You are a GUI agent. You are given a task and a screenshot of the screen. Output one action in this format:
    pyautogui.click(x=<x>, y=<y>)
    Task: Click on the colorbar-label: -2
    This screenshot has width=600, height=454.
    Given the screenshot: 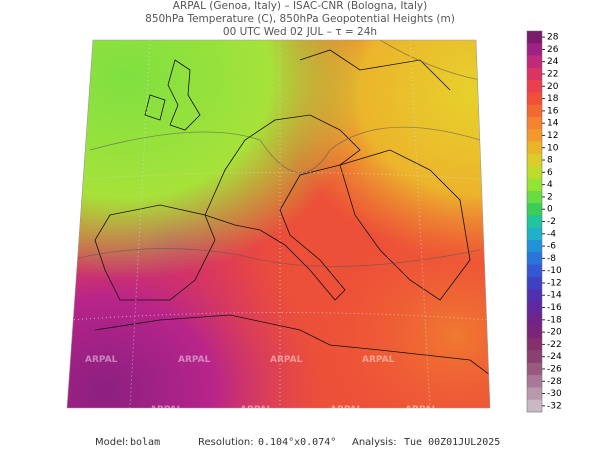 What is the action you would take?
    pyautogui.click(x=551, y=222)
    